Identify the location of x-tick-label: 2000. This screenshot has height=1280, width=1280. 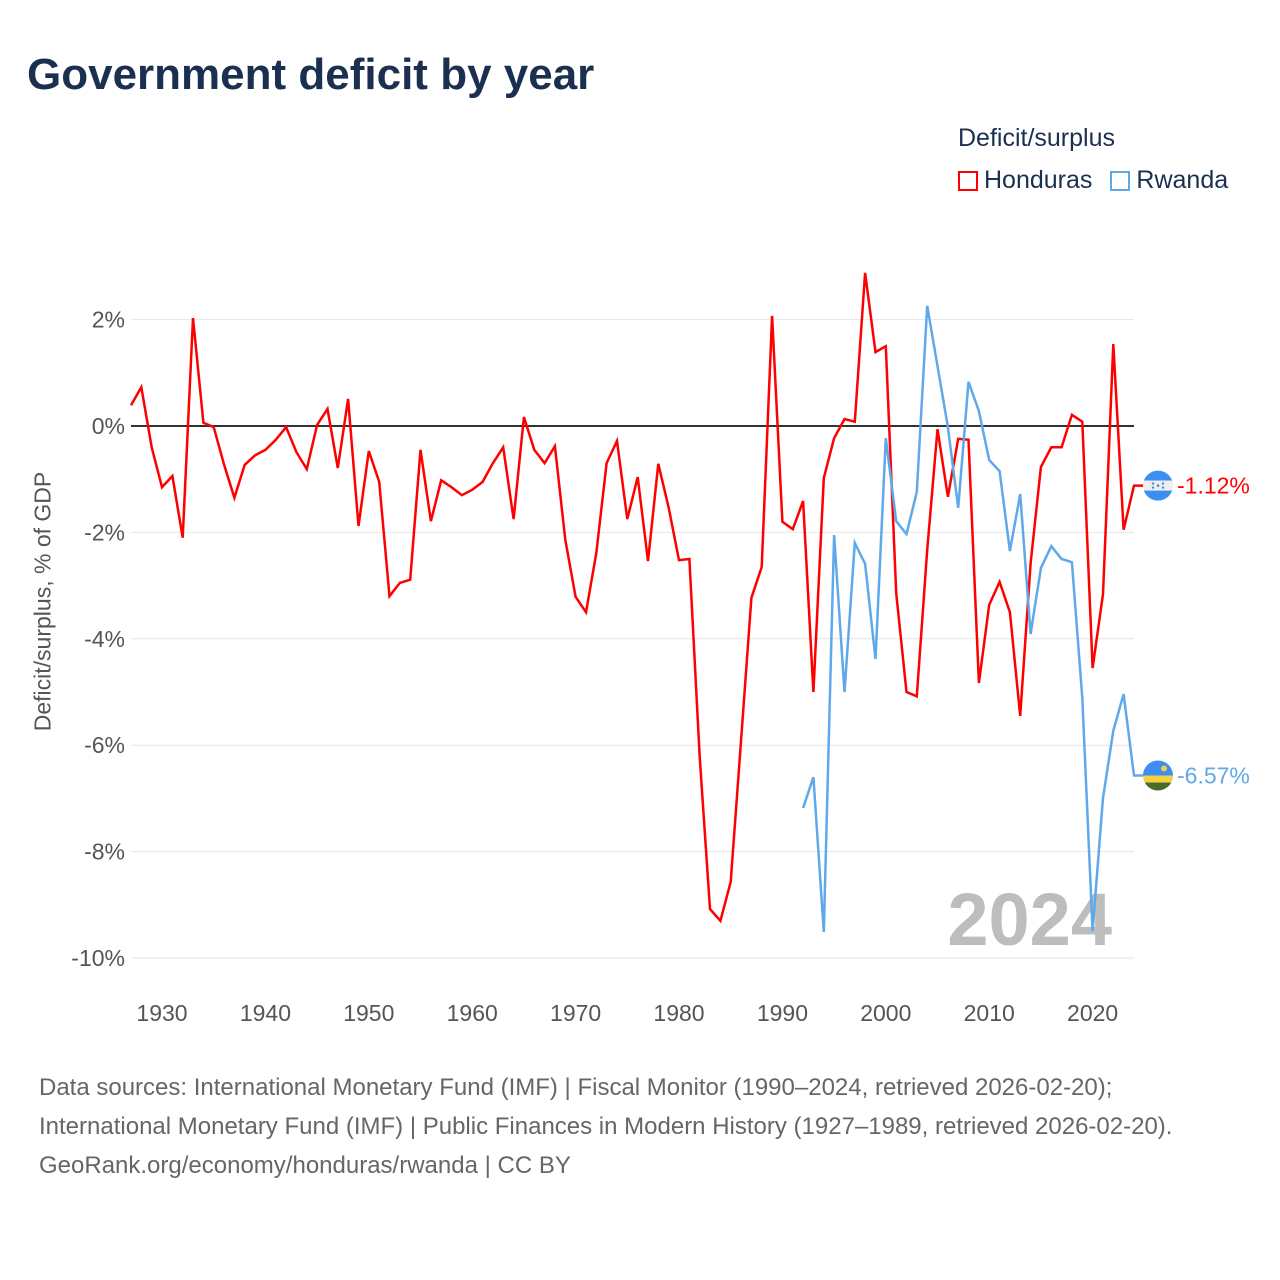
(885, 1013).